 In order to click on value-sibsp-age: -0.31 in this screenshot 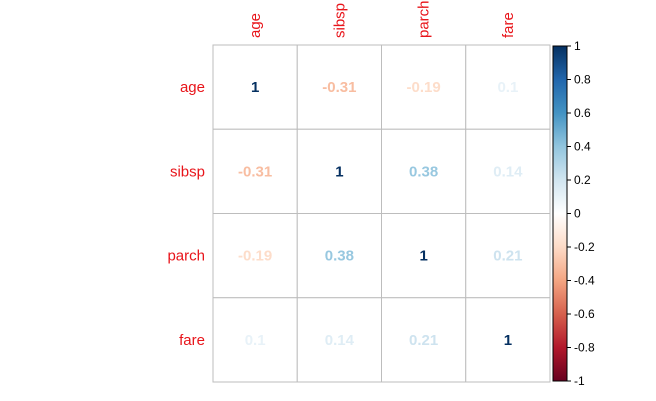, I will do `click(255, 171)`.